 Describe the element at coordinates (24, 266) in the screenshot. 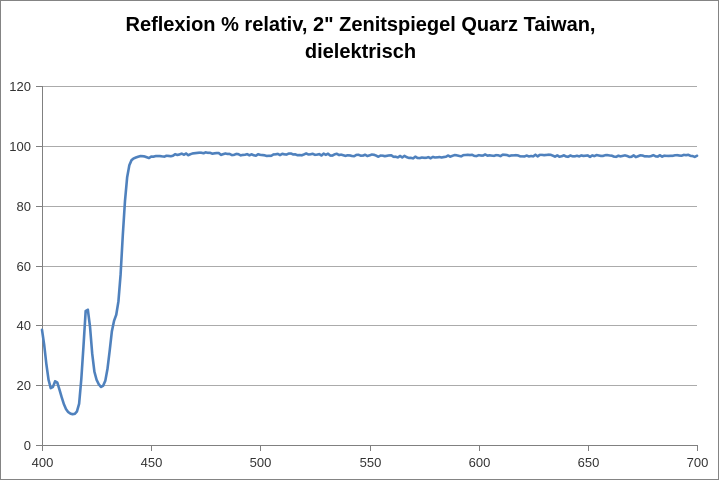

I see `y-tick-label: 60` at that location.